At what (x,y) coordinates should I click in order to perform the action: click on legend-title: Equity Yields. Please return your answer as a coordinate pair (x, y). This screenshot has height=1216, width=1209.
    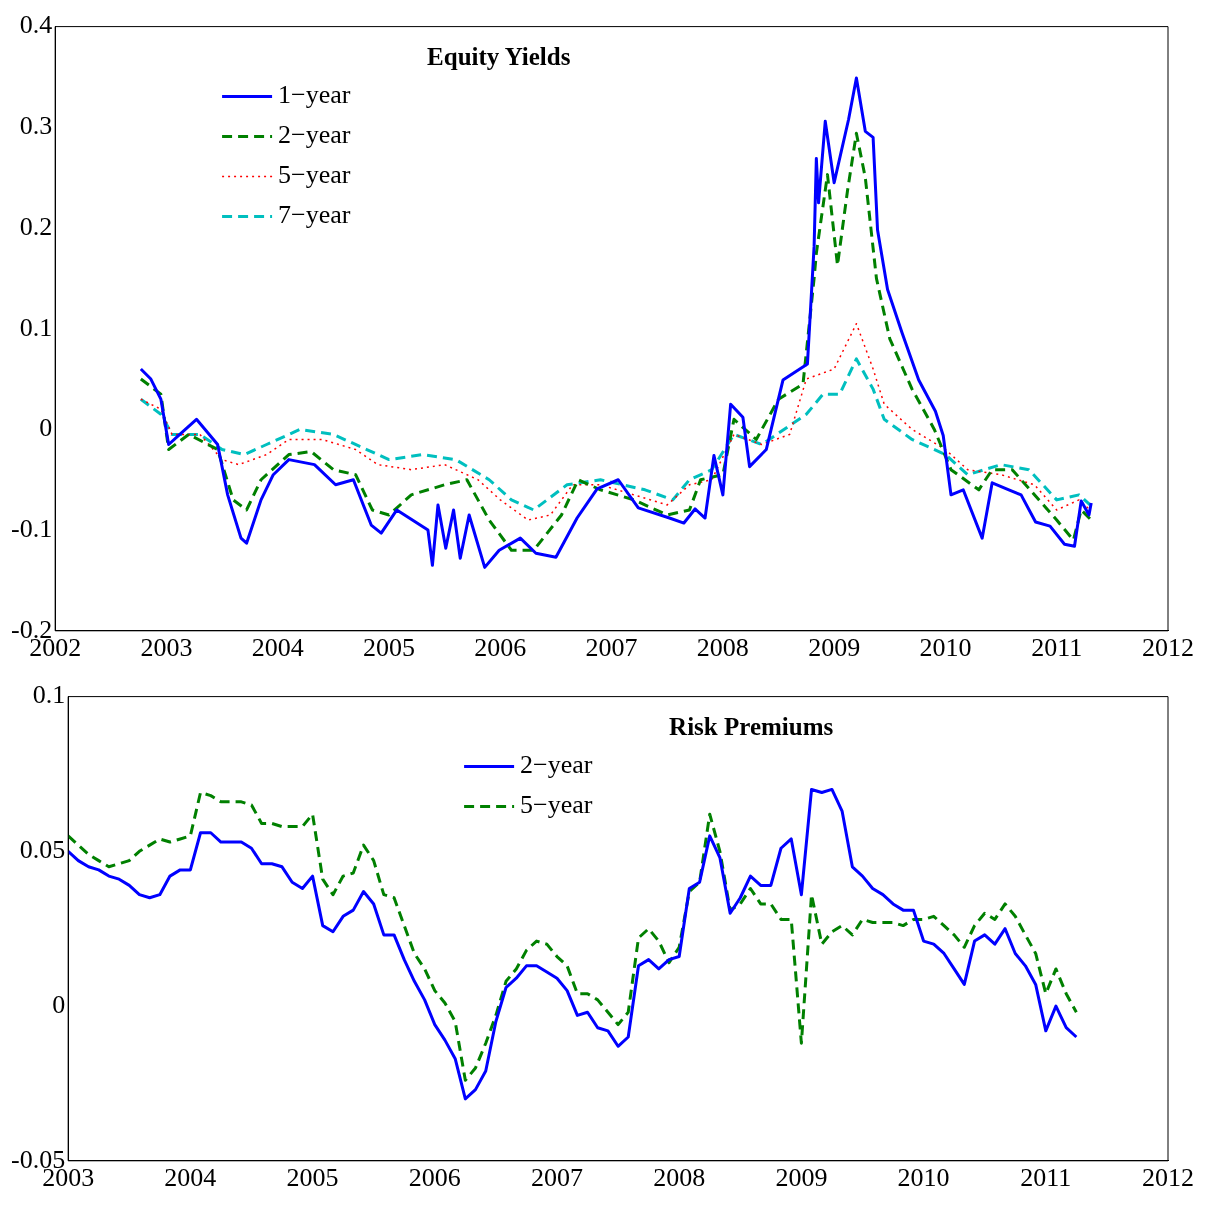
    Looking at the image, I should click on (499, 57).